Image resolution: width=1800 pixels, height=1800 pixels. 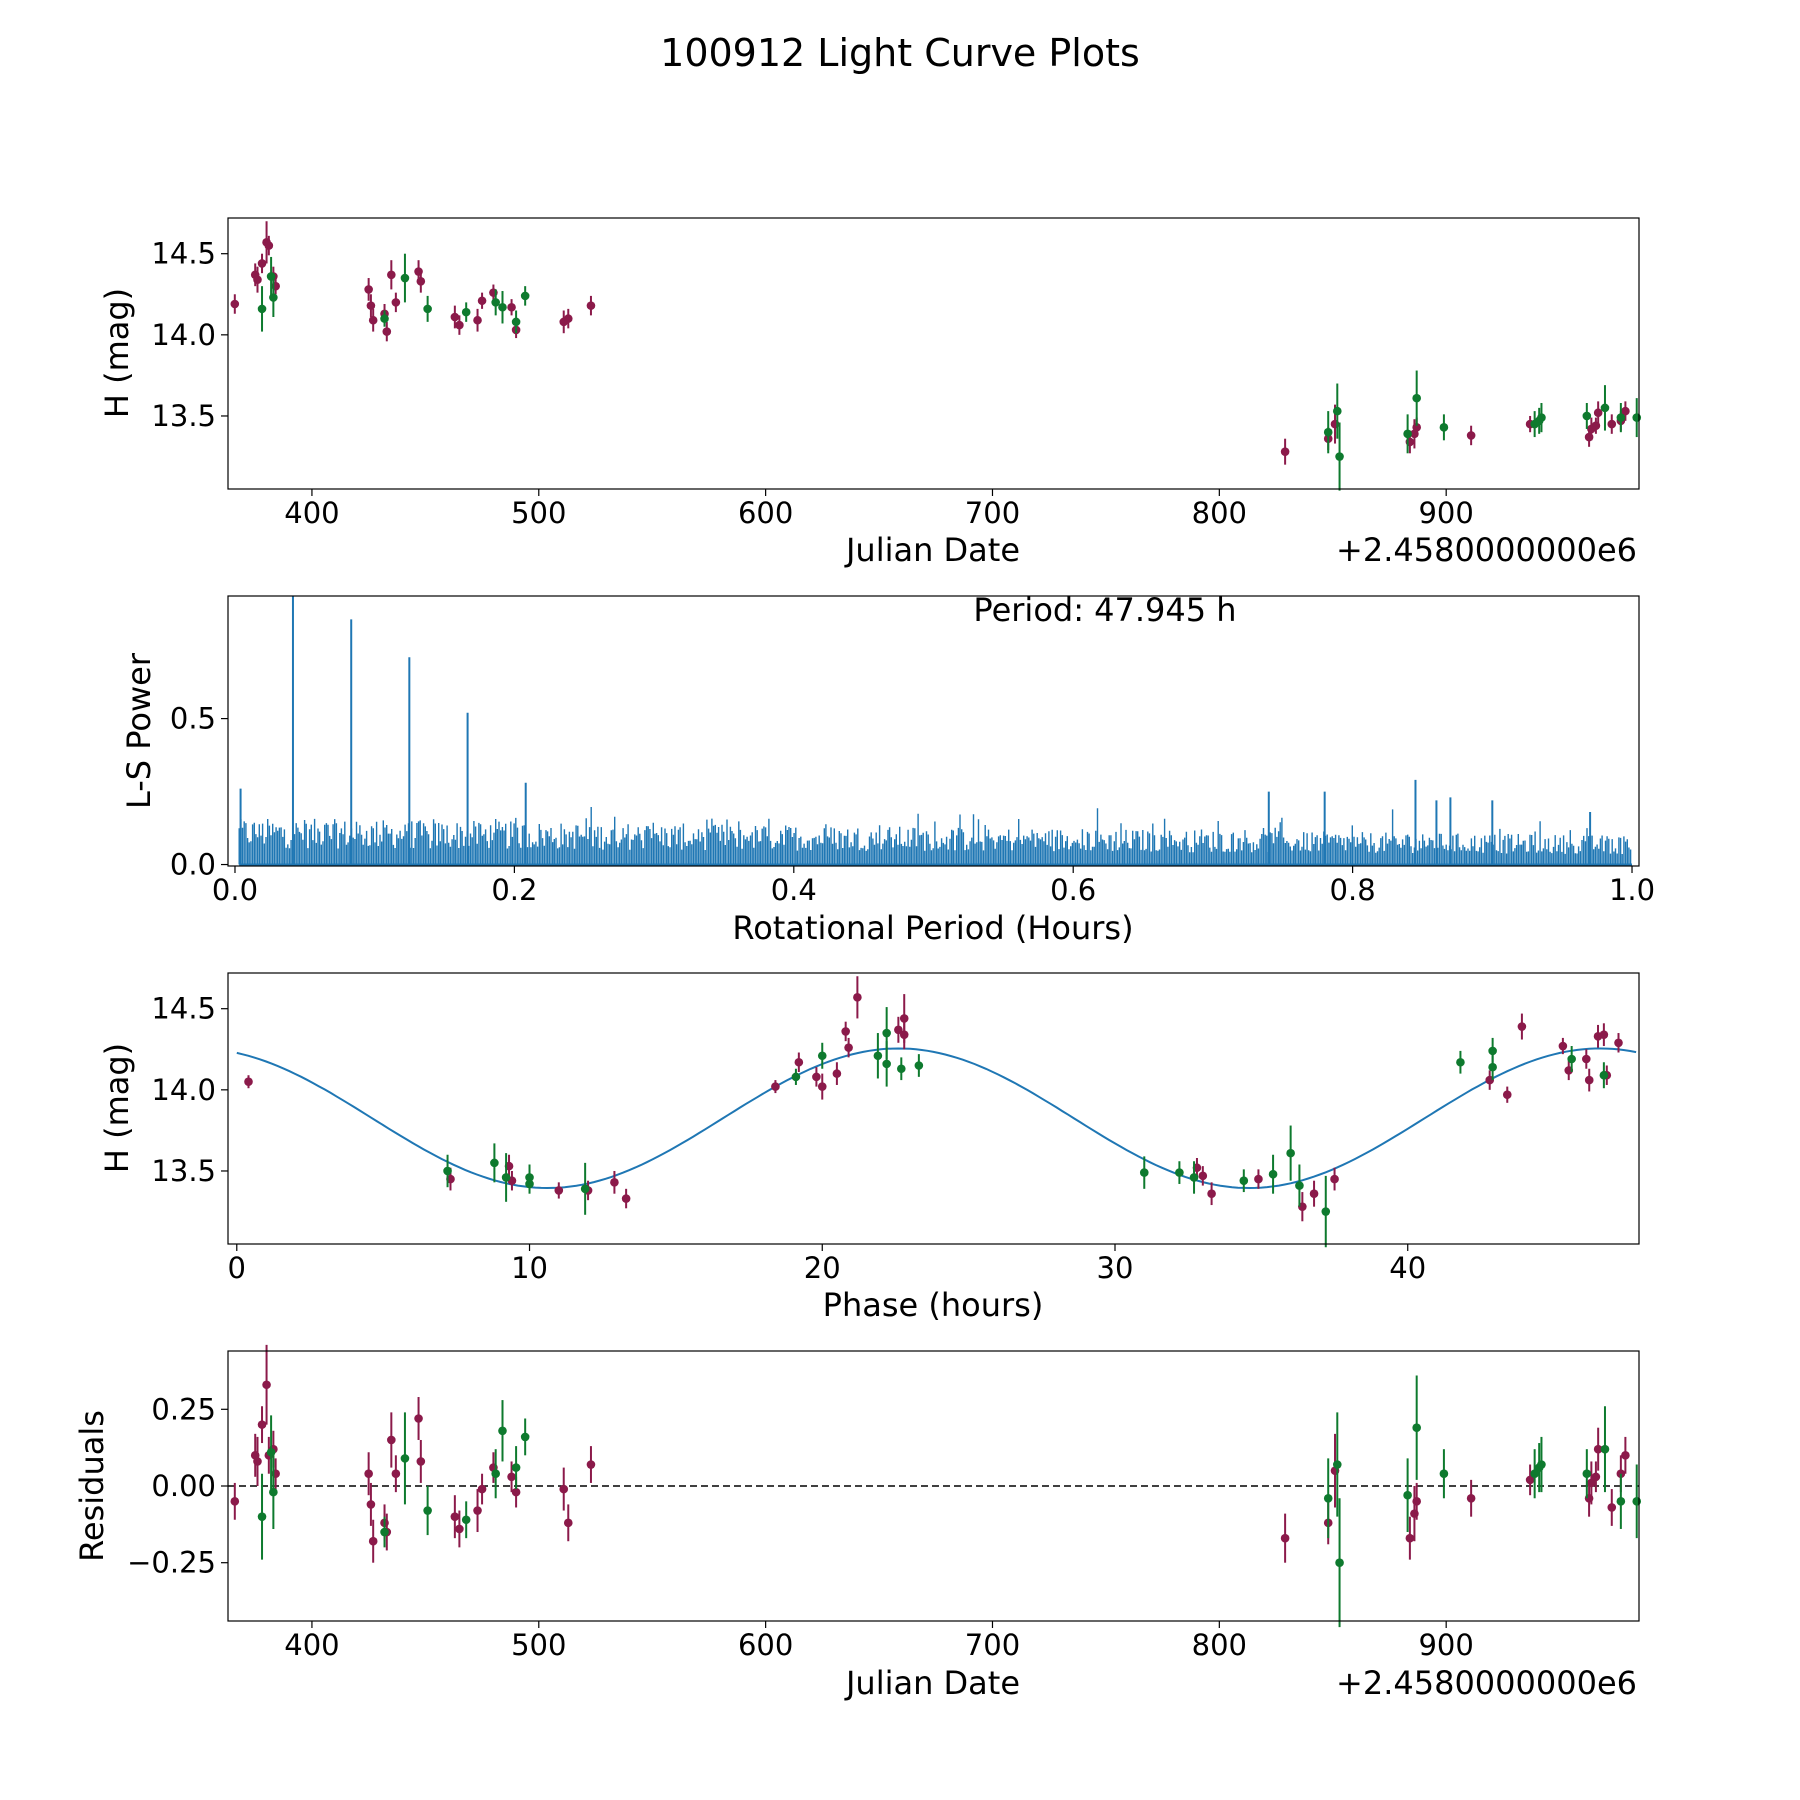 What do you see at coordinates (183, 1409) in the screenshot?
I see `y-tick-label: 0.25` at bounding box center [183, 1409].